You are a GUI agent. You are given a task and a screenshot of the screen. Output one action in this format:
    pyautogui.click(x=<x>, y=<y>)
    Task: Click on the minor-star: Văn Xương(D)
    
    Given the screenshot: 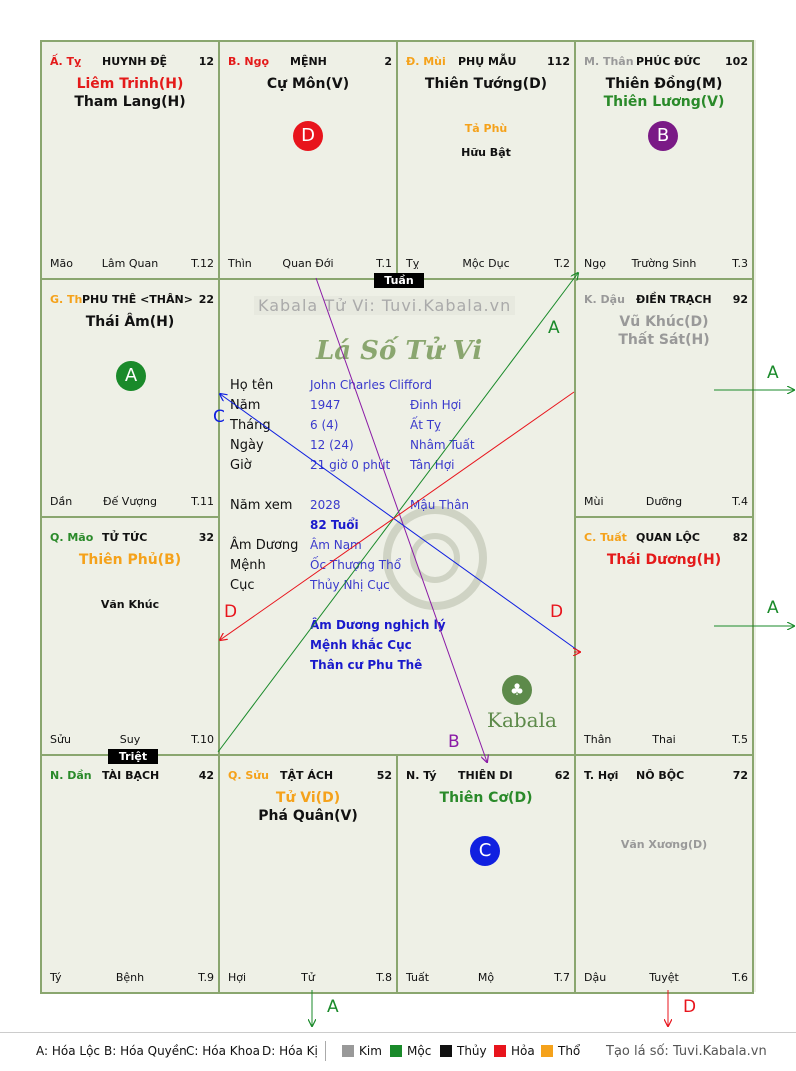 What is the action you would take?
    pyautogui.click(x=664, y=844)
    